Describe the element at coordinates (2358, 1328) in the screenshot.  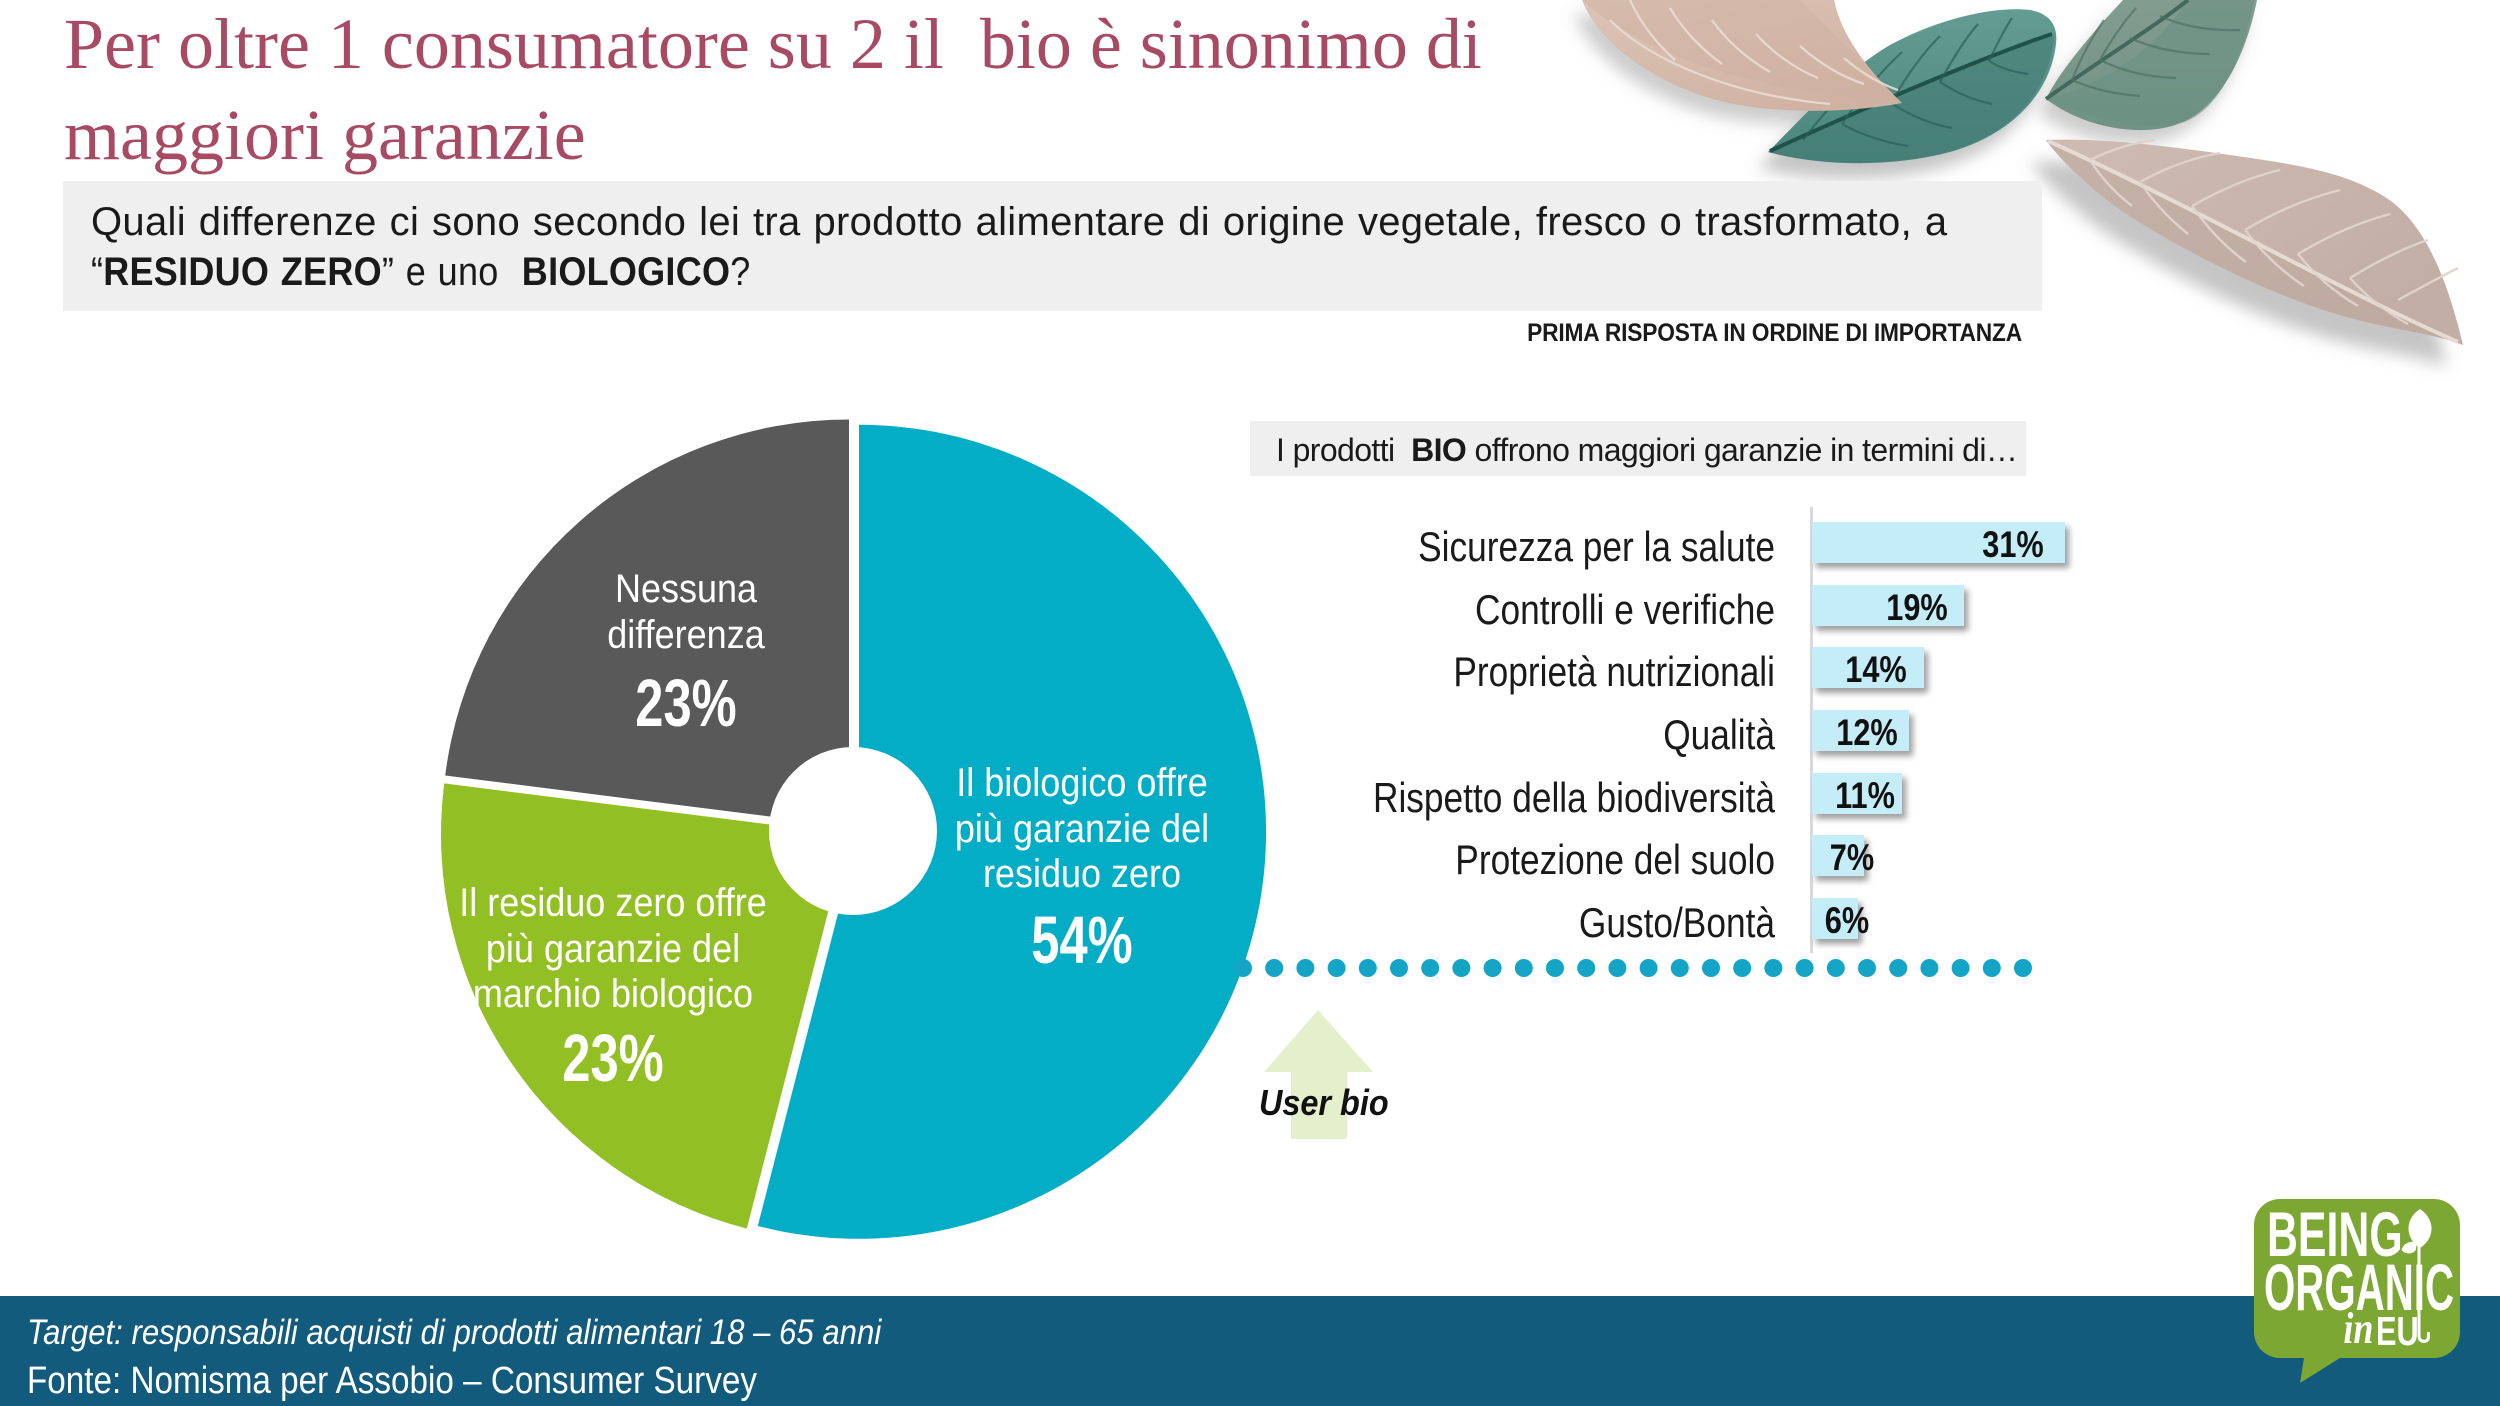
I see `svg-text: in` at that location.